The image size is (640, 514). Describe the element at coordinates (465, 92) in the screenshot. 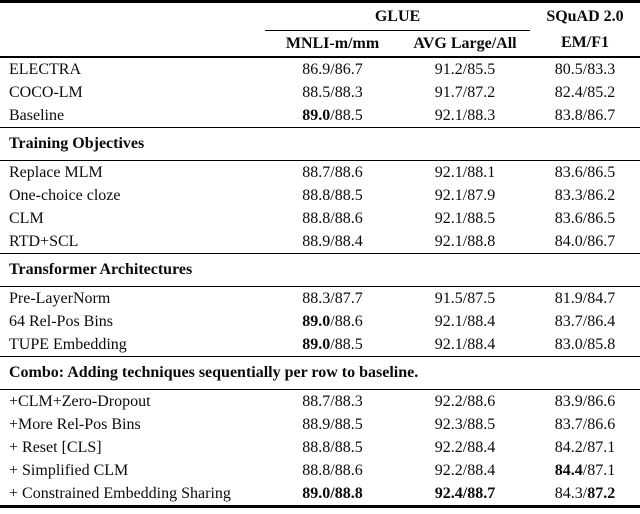

I see `metric-cell: 91.7/87.2` at that location.